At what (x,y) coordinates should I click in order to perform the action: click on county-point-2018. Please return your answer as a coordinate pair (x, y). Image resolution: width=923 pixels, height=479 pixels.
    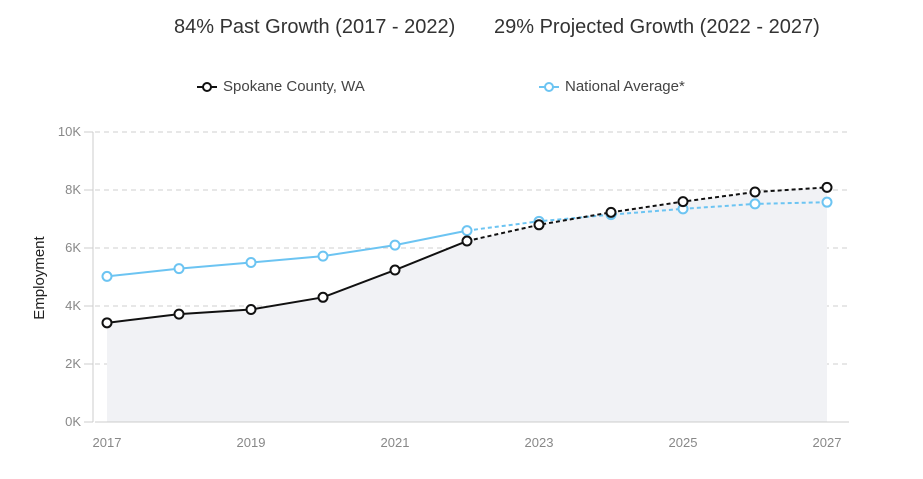
    Looking at the image, I should click on (179, 314).